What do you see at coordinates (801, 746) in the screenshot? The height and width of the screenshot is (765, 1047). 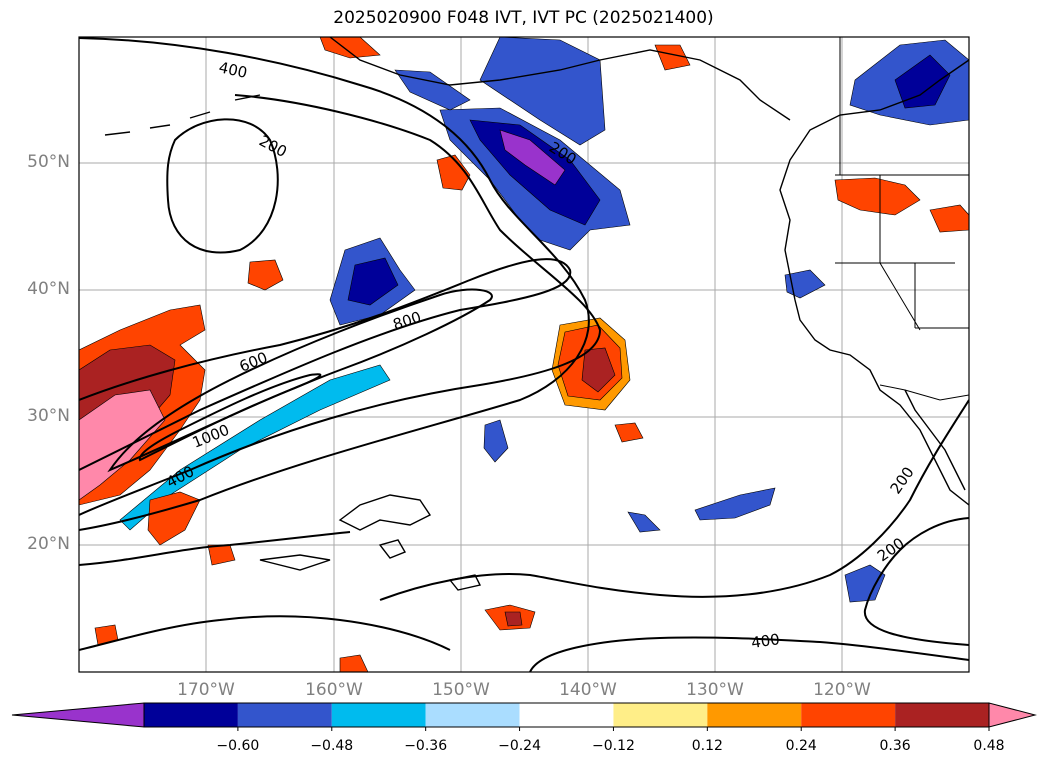 I see `colorbar-tick-label: 0.24` at bounding box center [801, 746].